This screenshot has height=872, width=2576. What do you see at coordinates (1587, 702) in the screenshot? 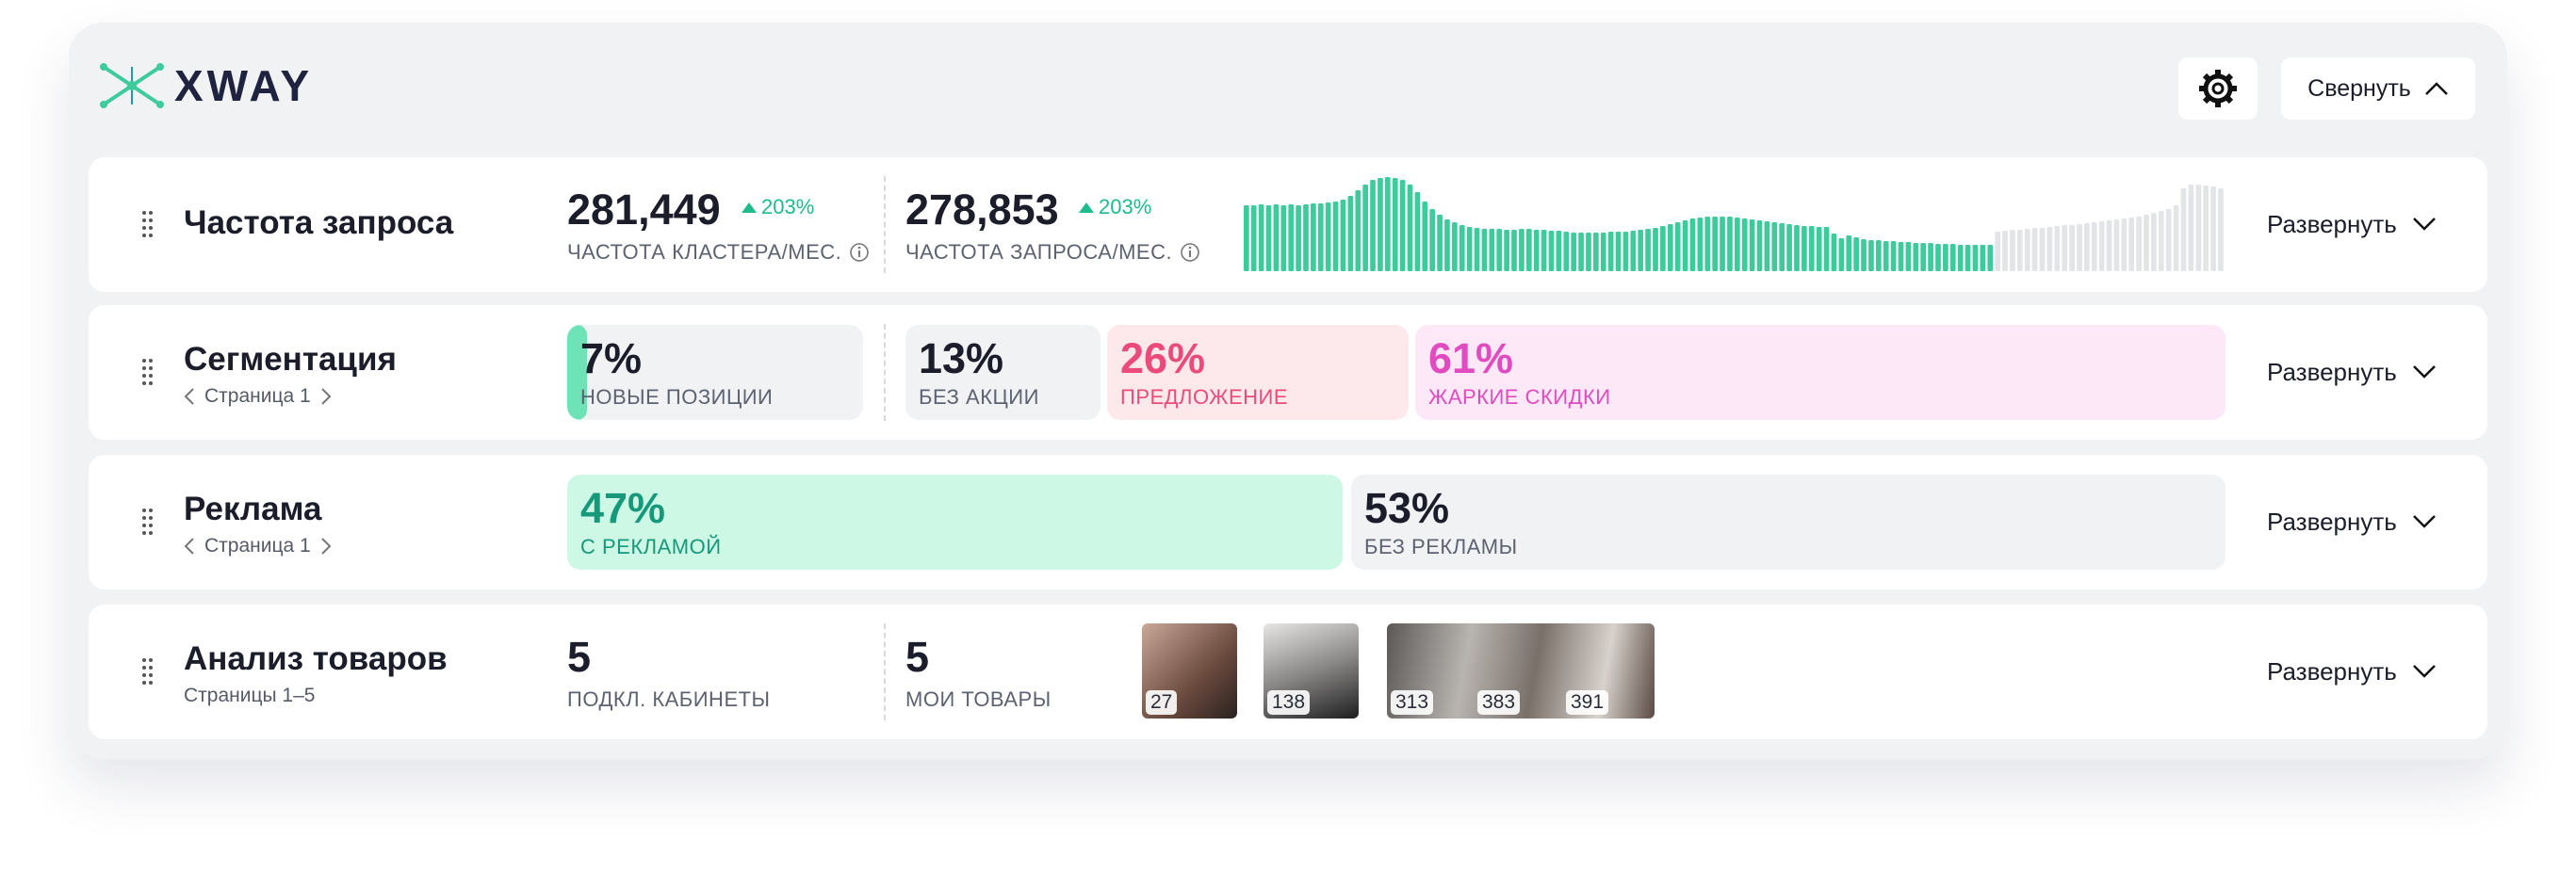
I see `thumb-badge: 391` at bounding box center [1587, 702].